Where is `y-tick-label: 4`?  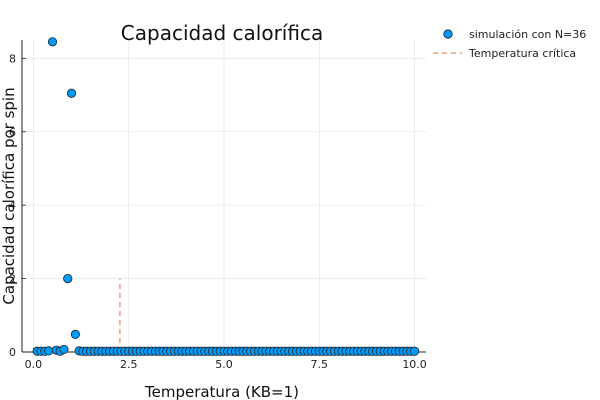
y-tick-label: 4 is located at coordinates (12, 205).